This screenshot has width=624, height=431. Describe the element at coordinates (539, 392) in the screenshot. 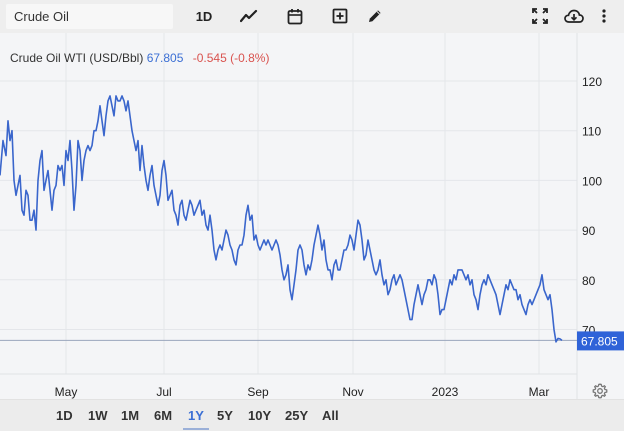

I see `x-axis-label: Mar` at that location.